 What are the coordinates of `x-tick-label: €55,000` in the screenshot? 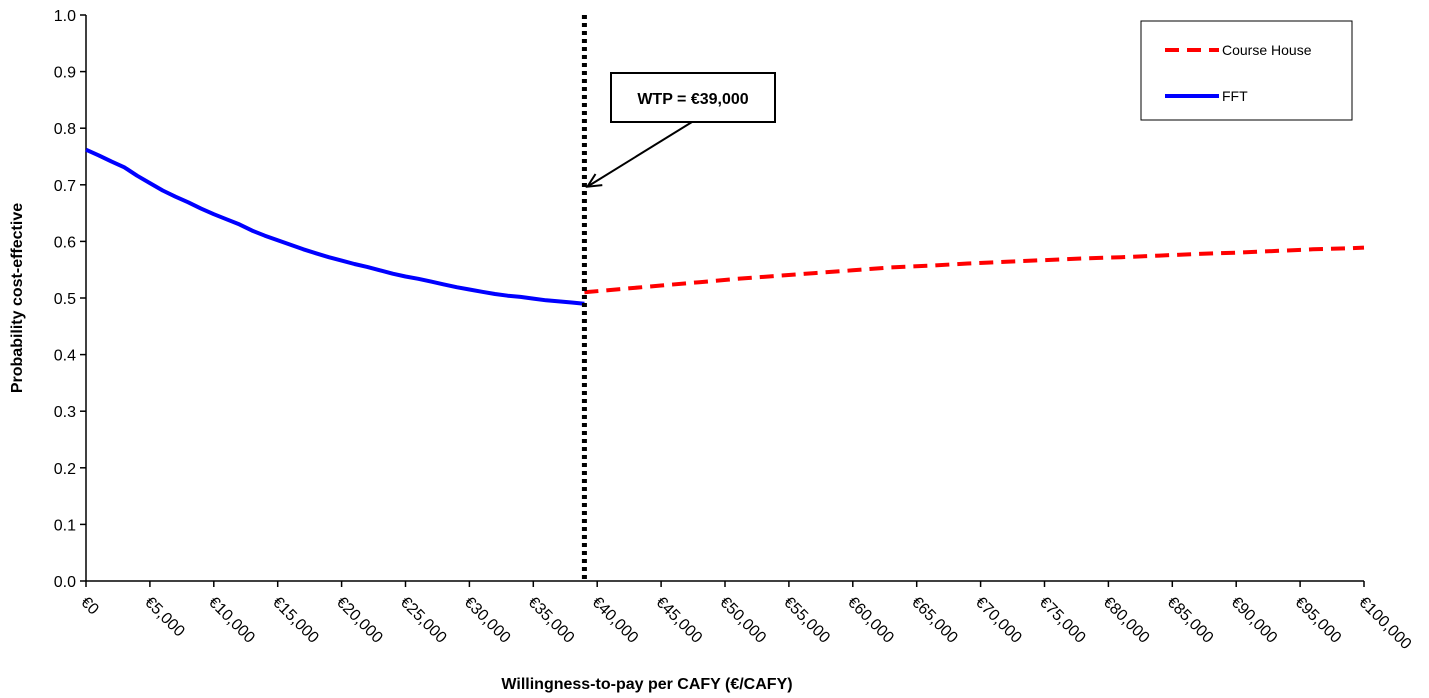 It's located at (806, 620).